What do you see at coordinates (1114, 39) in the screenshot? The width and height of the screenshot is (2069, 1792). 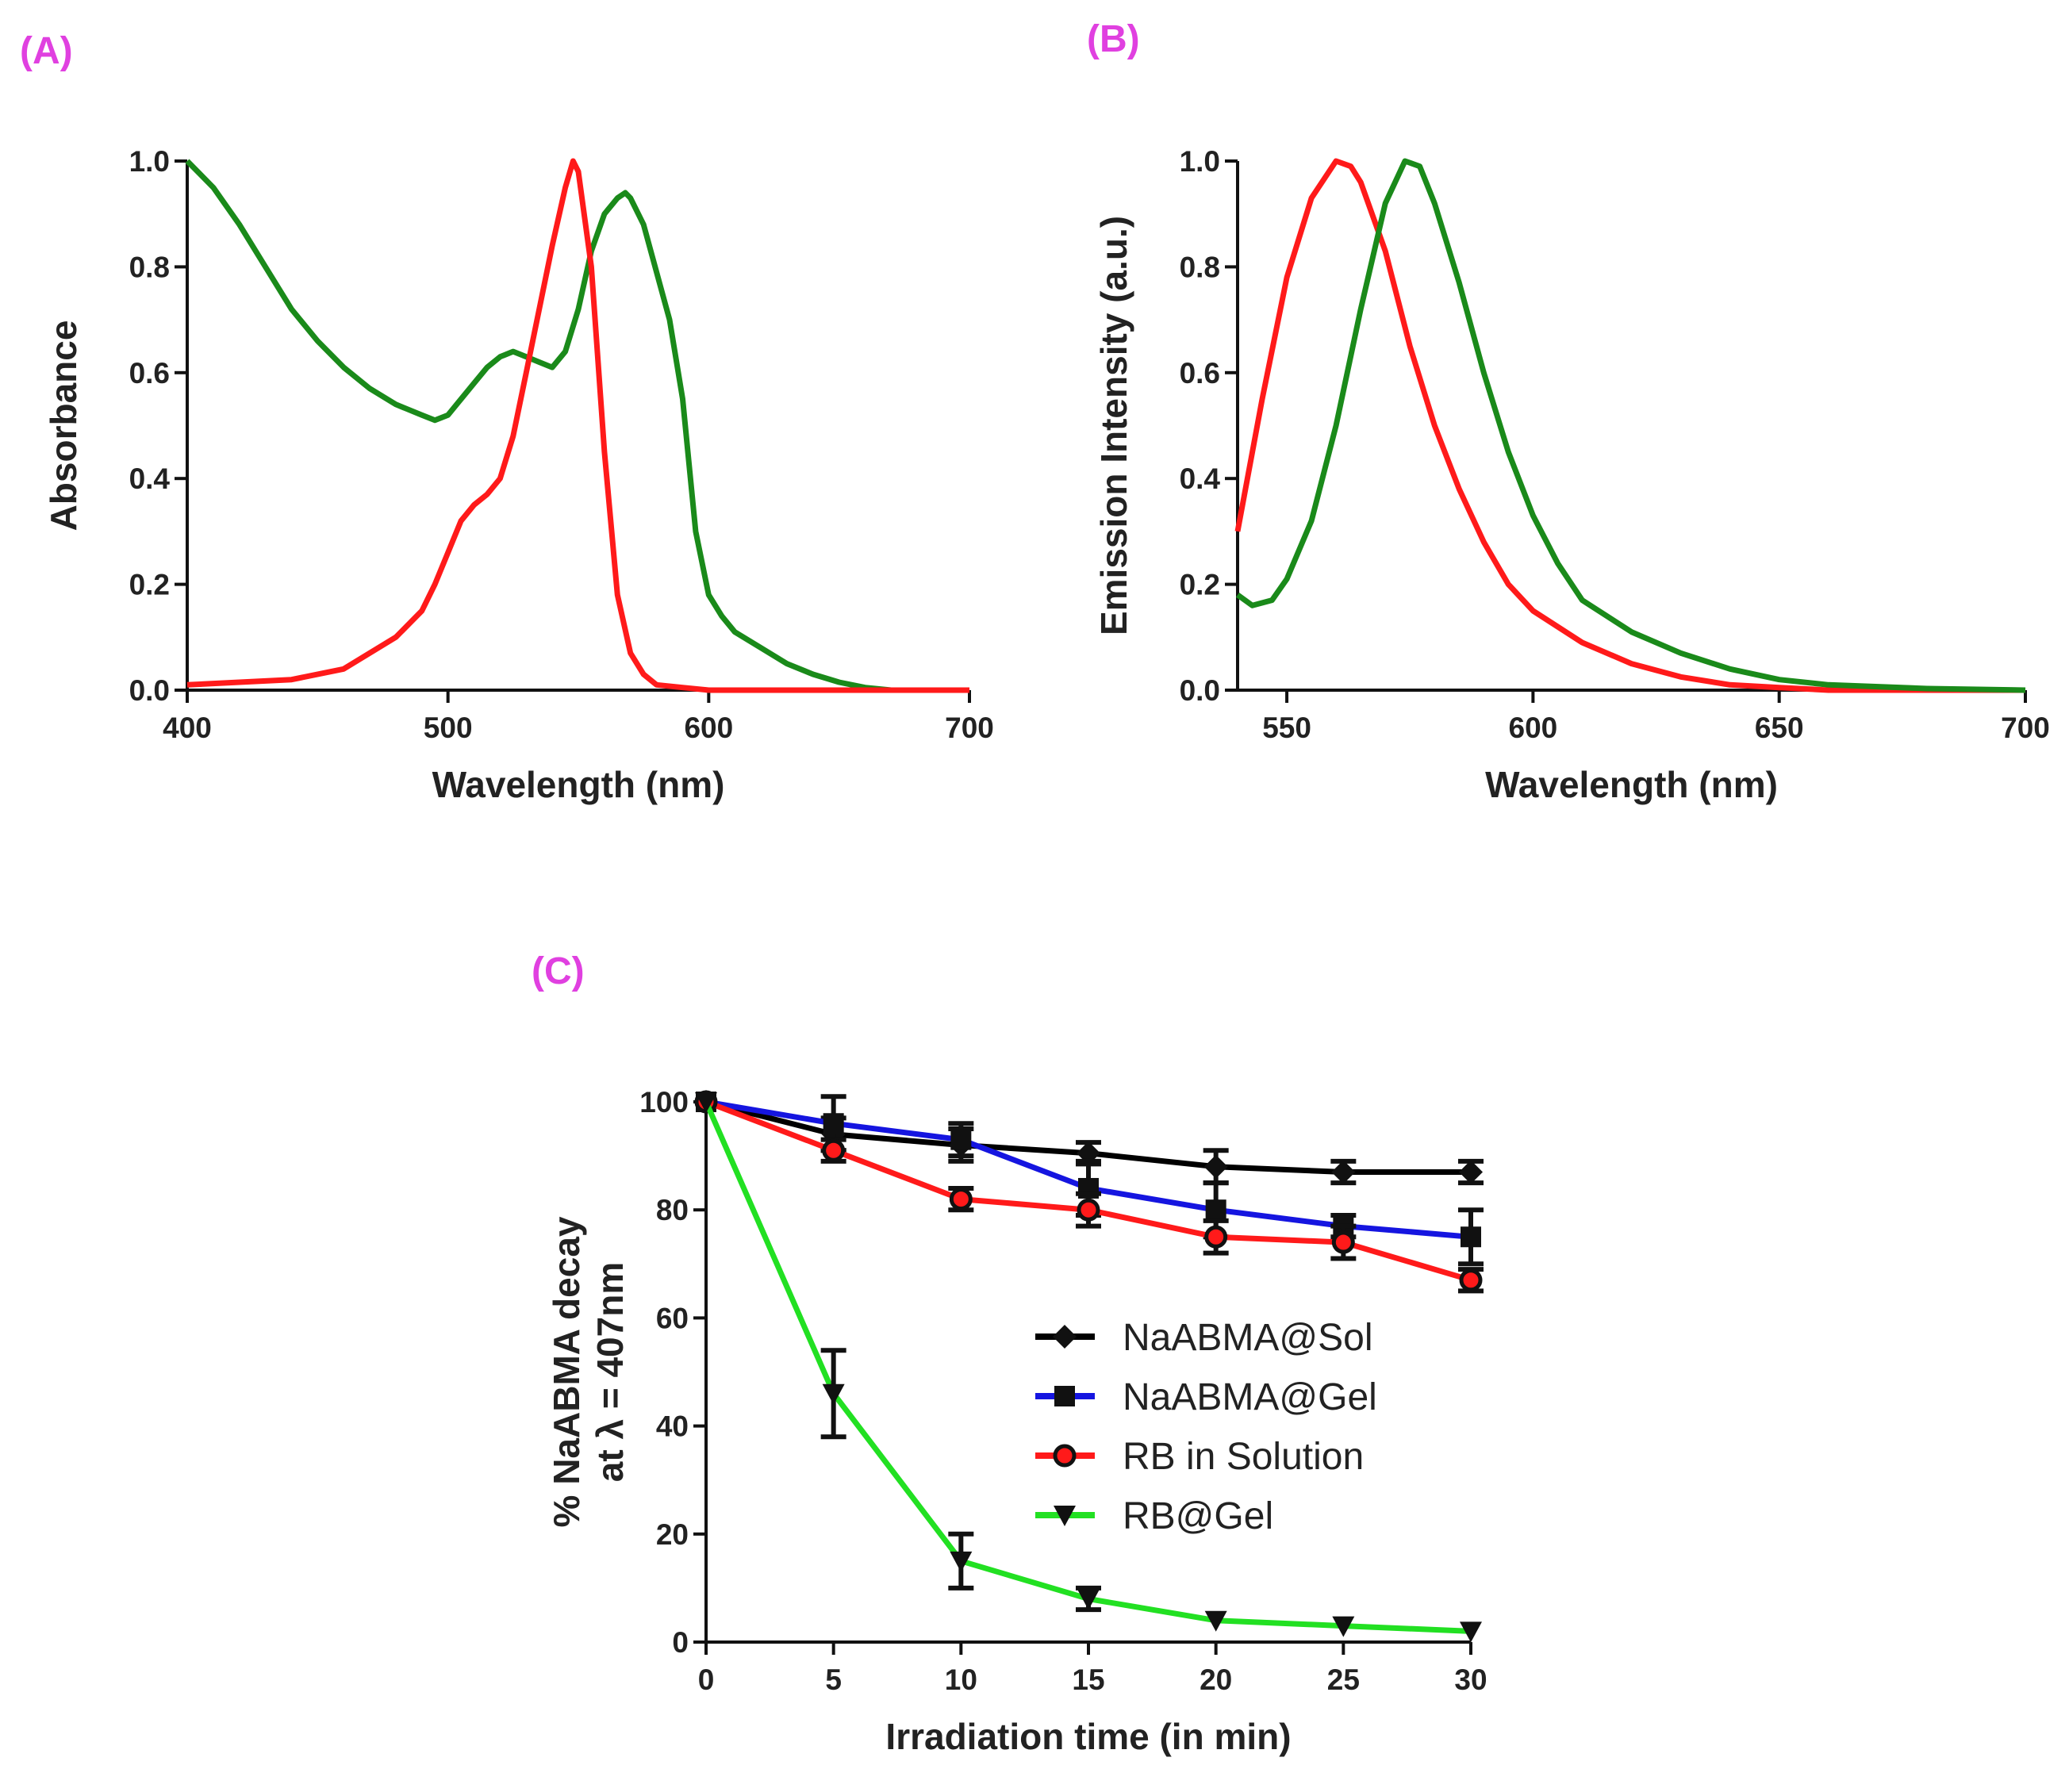 I see `panel-label: (B)` at bounding box center [1114, 39].